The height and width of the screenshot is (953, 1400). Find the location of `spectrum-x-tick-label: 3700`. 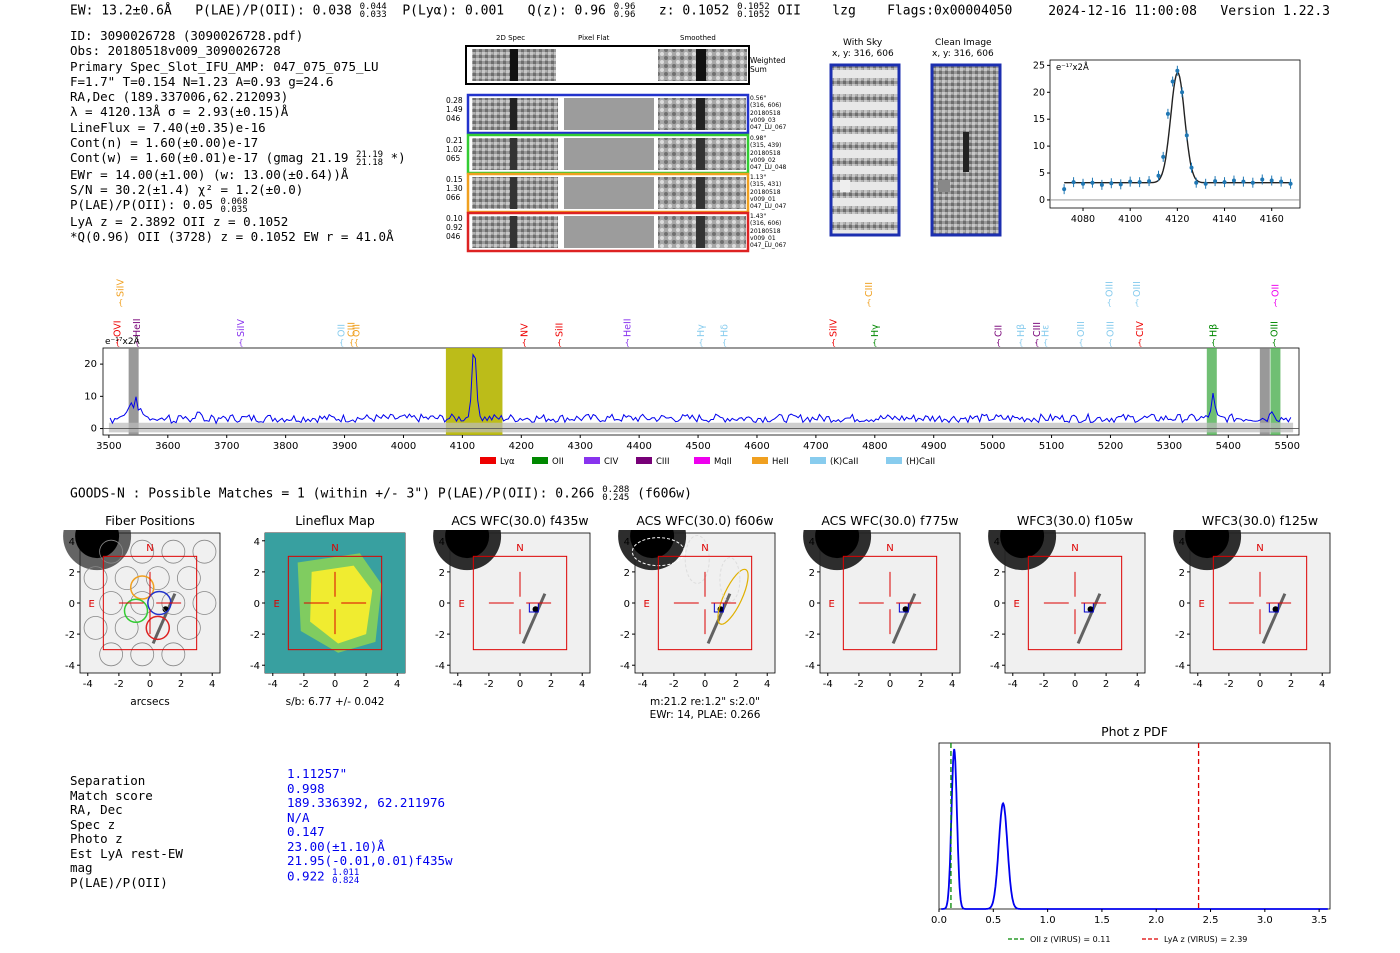

spectrum-x-tick-label: 3700 is located at coordinates (226, 446).